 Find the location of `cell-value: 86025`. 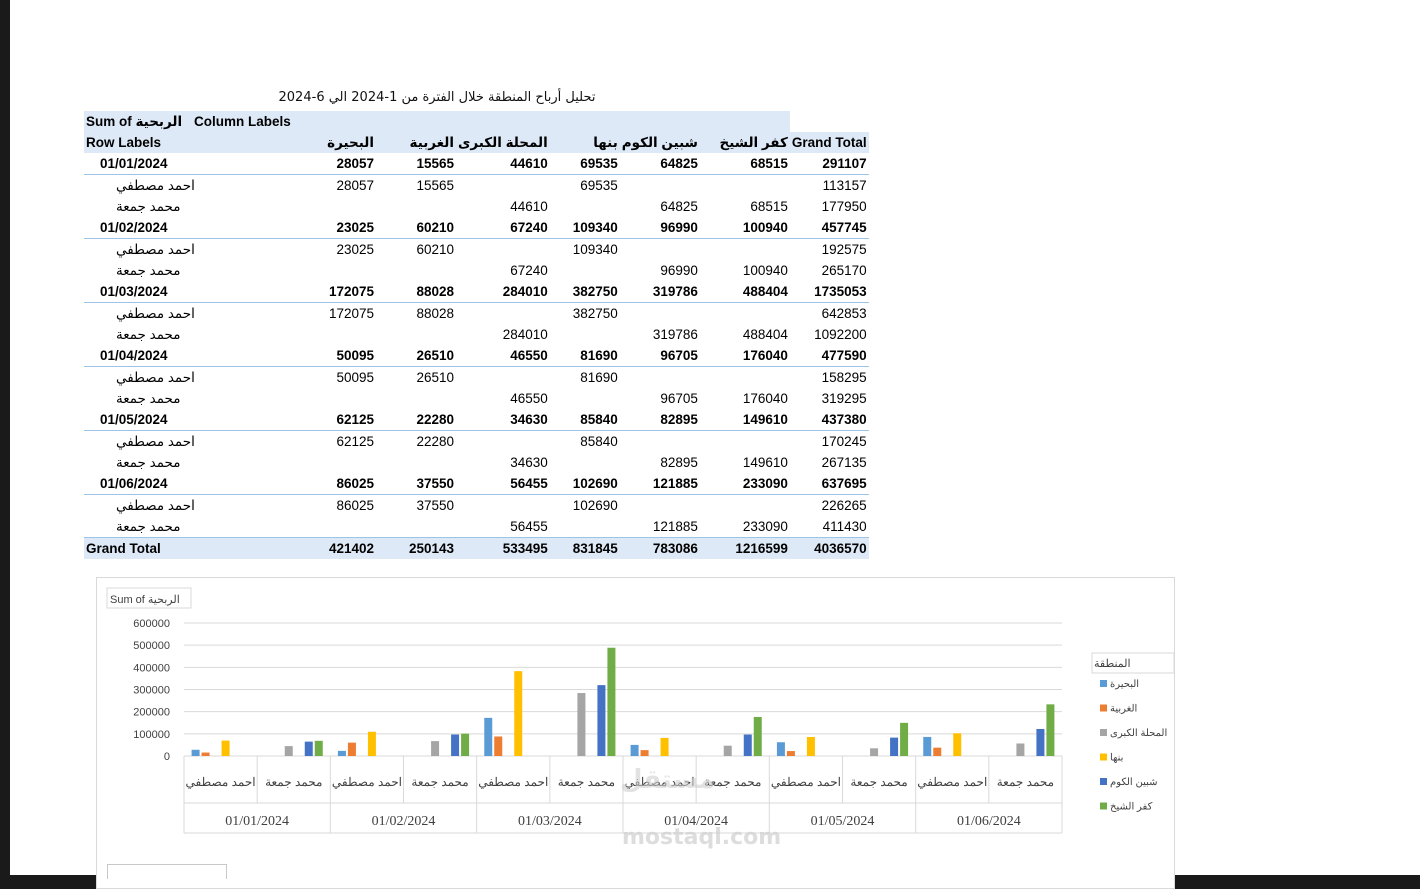

cell-value: 86025 is located at coordinates (355, 505).